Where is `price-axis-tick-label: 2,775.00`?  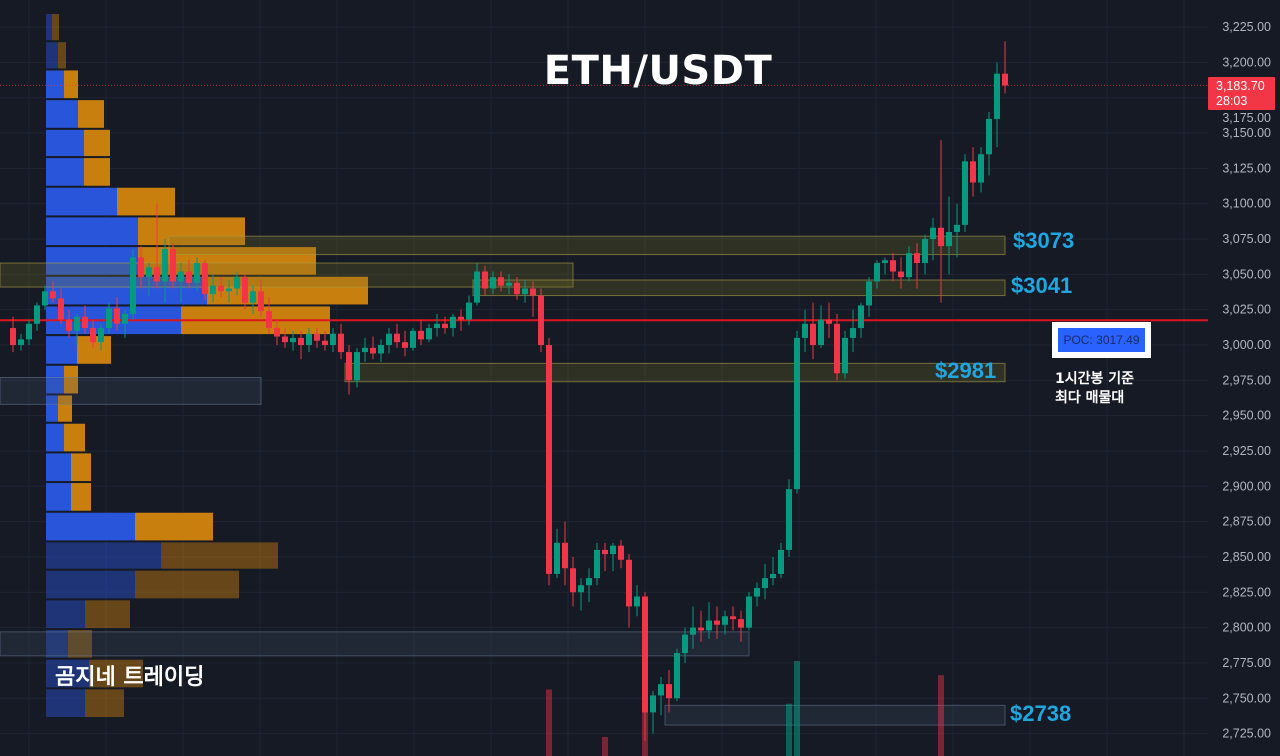
price-axis-tick-label: 2,775.00 is located at coordinates (1246, 663).